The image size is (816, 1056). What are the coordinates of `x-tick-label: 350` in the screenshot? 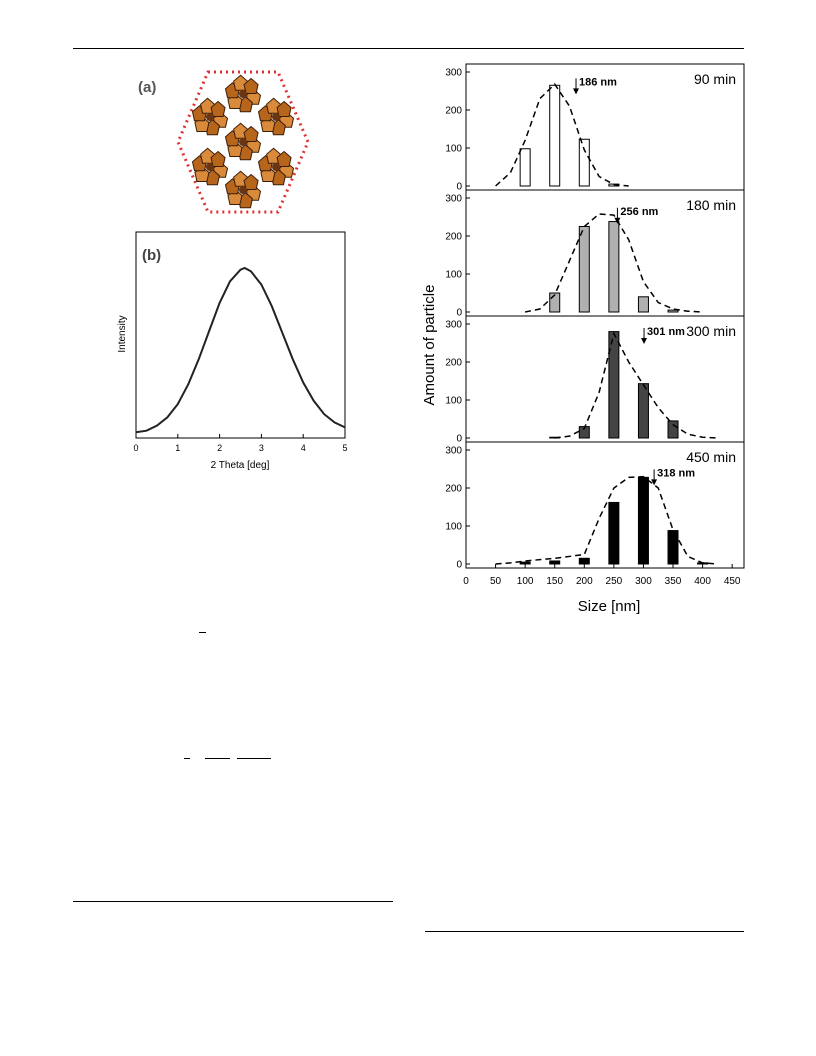 It's located at (673, 581).